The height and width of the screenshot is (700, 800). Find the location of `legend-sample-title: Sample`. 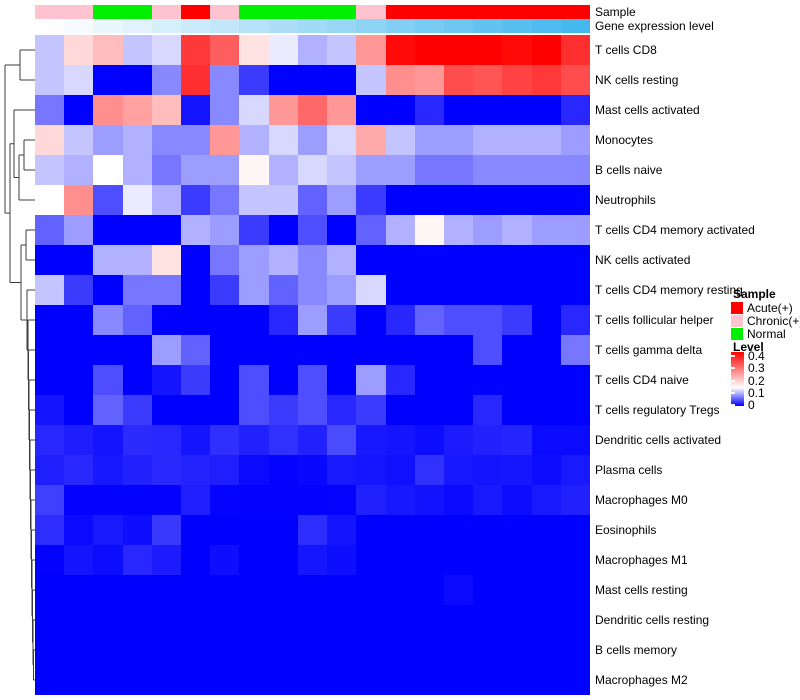

legend-sample-title: Sample is located at coordinates (754, 294).